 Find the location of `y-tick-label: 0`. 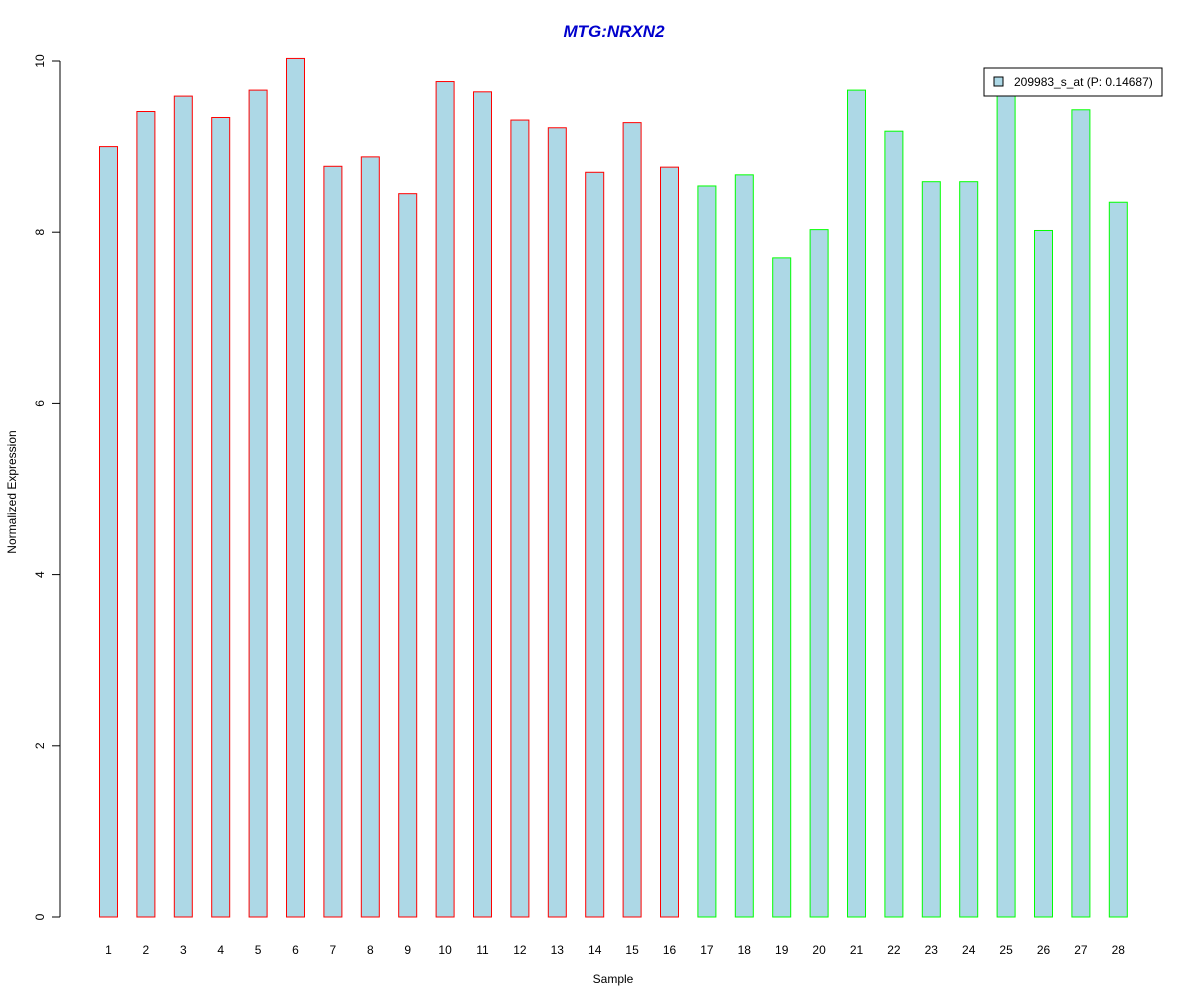

y-tick-label: 0 is located at coordinates (40, 916).